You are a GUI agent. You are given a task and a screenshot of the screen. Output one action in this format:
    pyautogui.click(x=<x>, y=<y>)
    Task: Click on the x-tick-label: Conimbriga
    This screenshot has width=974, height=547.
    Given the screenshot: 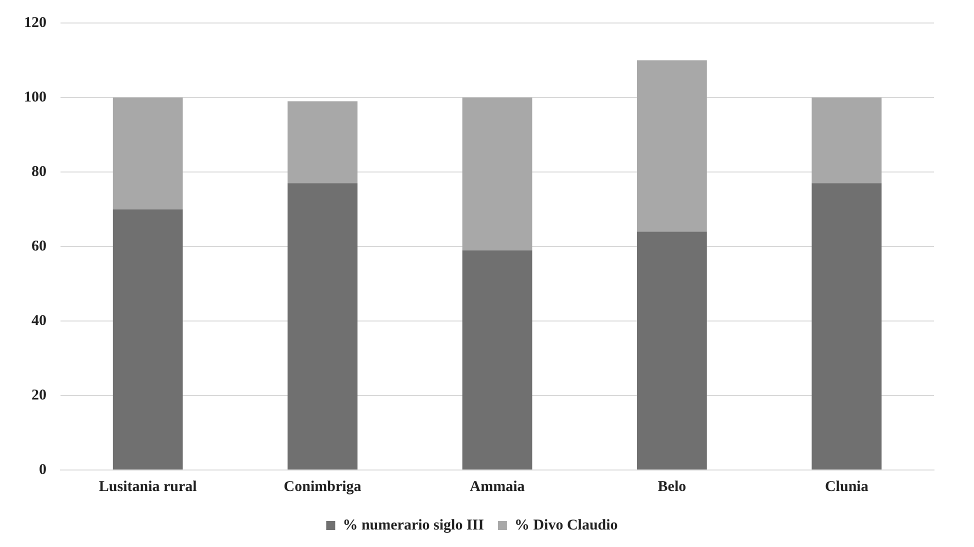 What is the action you would take?
    pyautogui.click(x=323, y=486)
    